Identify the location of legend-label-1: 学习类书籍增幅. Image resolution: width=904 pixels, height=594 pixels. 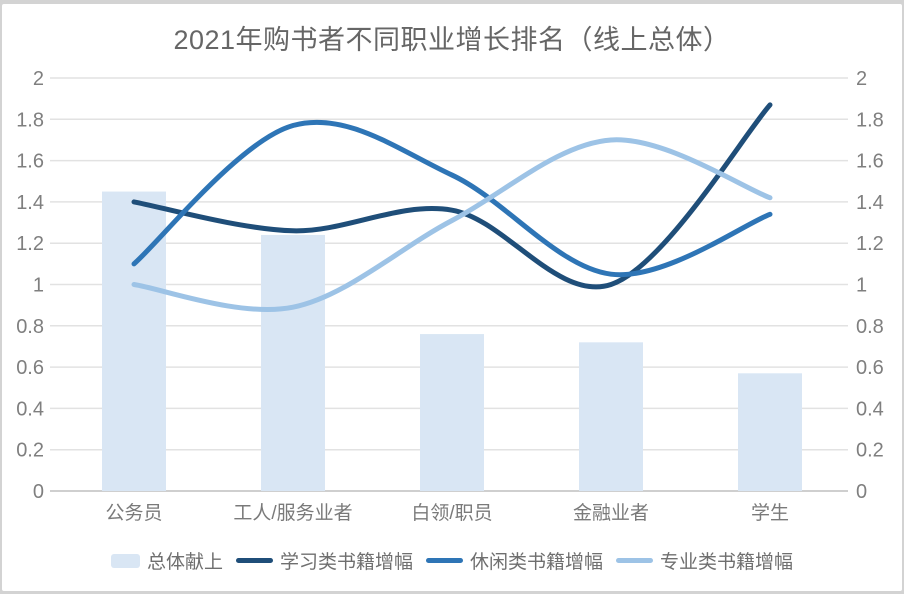
(346, 562).